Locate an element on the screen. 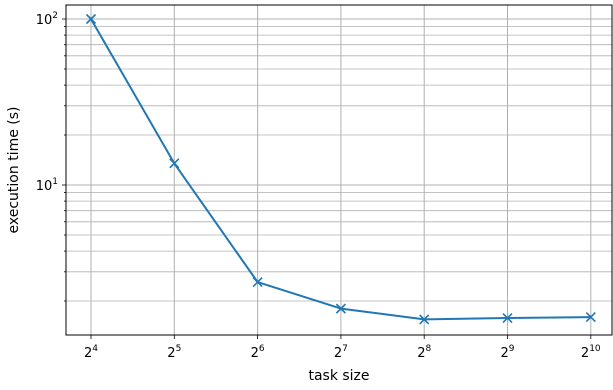 Image resolution: width=613 pixels, height=390 pixels. x-tick-label: 27 is located at coordinates (341, 352).